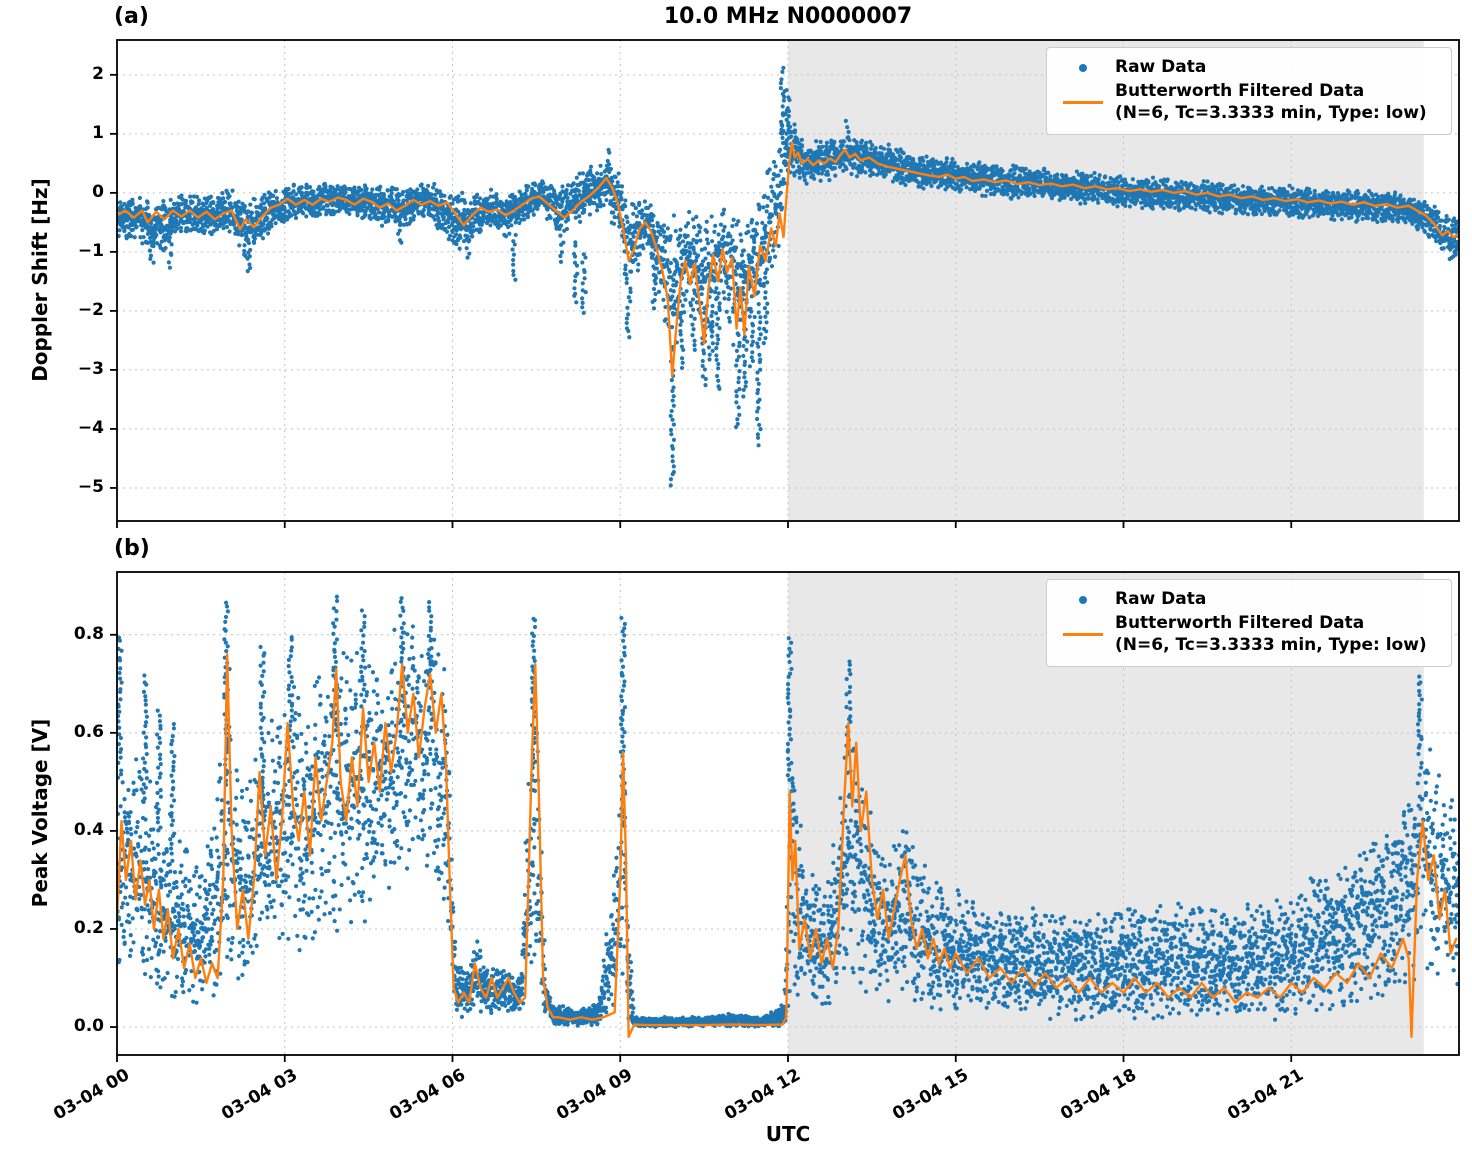  I want to click on y-tick-label-b: 0.8, so click(88, 633).